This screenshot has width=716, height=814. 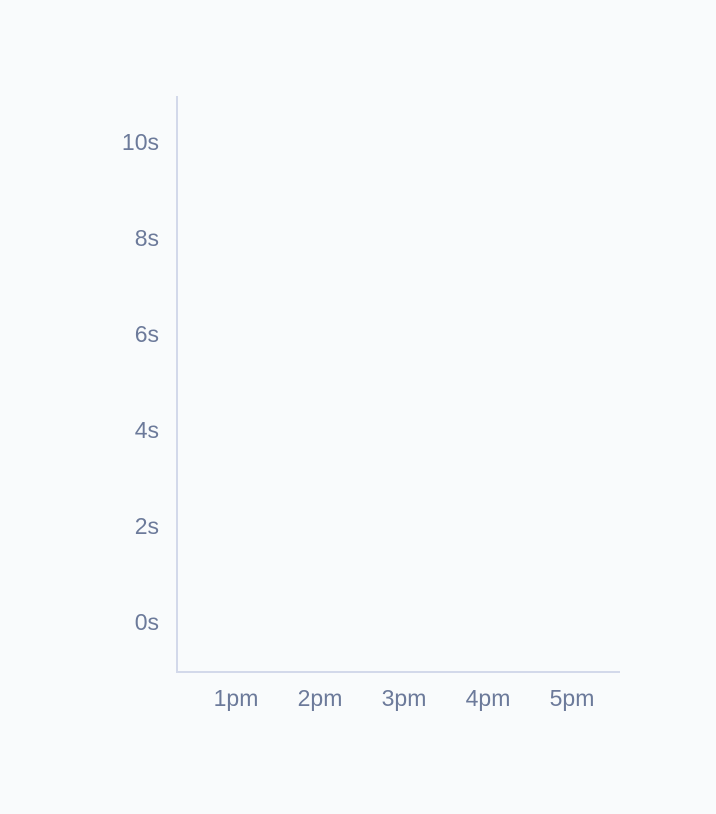 I want to click on y-tick-label: 4s, so click(x=147, y=430).